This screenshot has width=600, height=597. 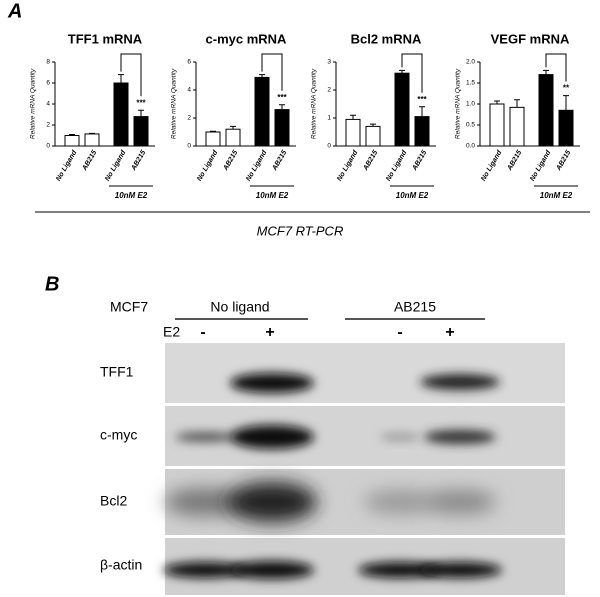 What do you see at coordinates (171, 332) in the screenshot?
I see `treatment: E2` at bounding box center [171, 332].